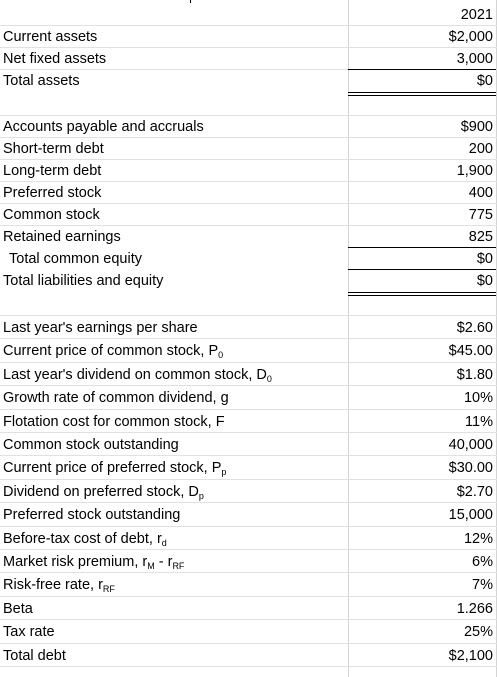 This screenshot has height=677, width=497. Describe the element at coordinates (92, 515) in the screenshot. I see `row-label: Preferred stock outstanding` at that location.